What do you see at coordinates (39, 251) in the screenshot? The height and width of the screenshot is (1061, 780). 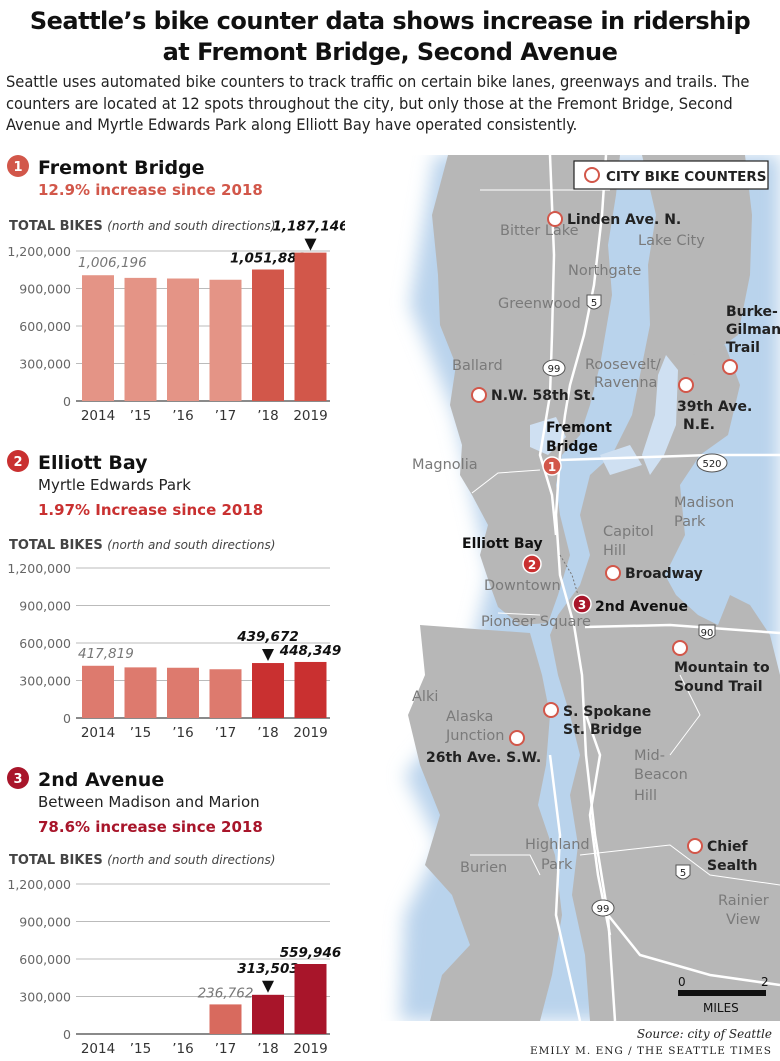 I see `y-tick-label: 1,200,000` at bounding box center [39, 251].